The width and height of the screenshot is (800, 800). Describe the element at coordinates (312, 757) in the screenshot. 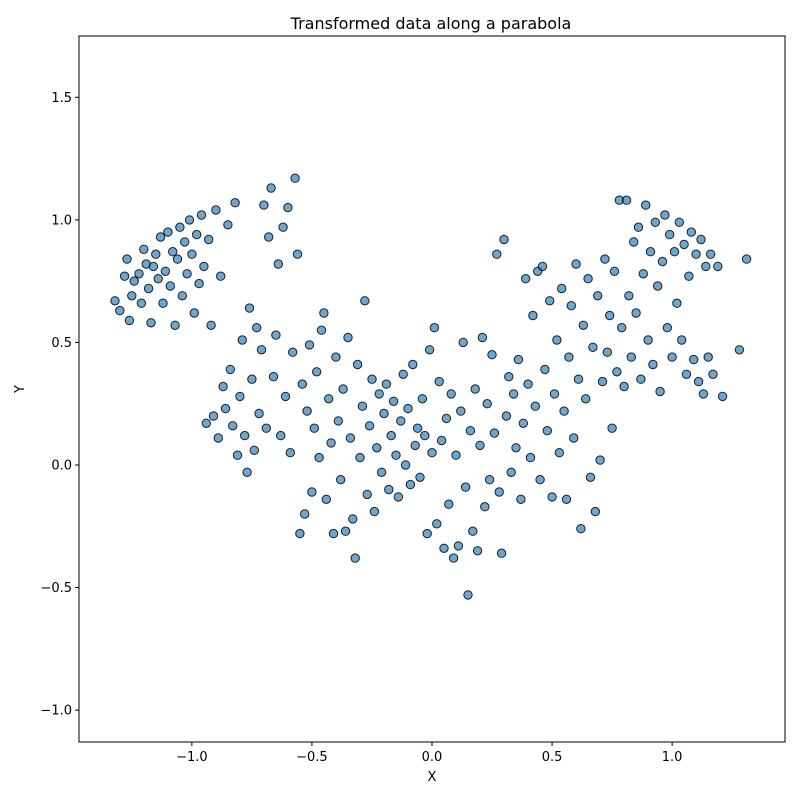

I see `x-tick-label: −0.5` at that location.